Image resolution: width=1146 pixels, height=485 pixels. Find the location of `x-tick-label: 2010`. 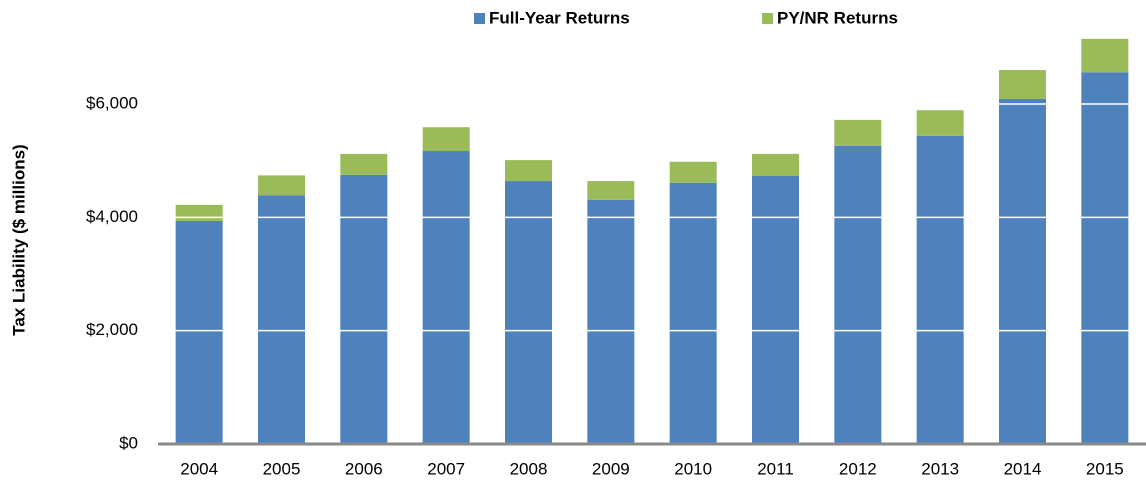

x-tick-label: 2010 is located at coordinates (693, 468).